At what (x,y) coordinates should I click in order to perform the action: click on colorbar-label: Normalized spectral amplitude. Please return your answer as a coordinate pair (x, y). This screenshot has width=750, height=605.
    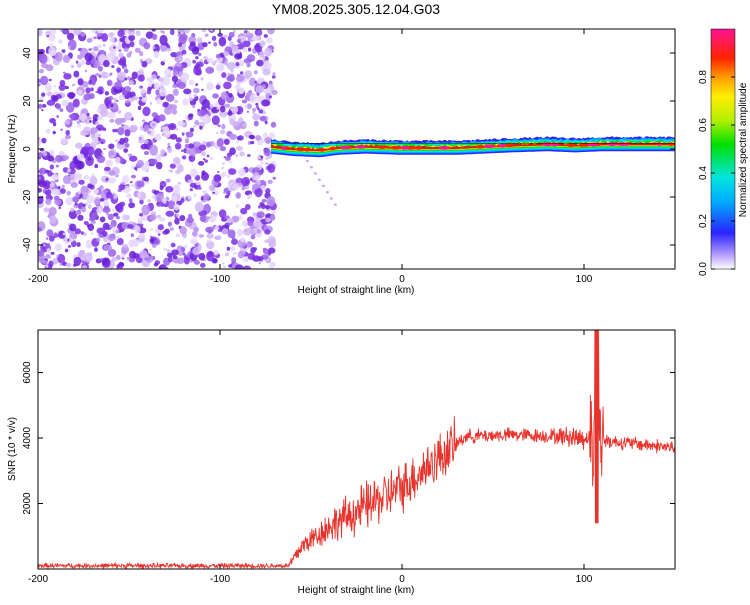
    Looking at the image, I should click on (743, 149).